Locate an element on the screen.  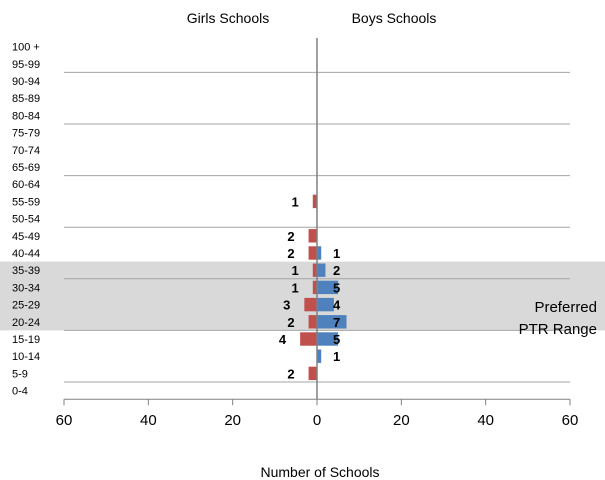
highlight-label-line1: Preferred is located at coordinates (565, 307).